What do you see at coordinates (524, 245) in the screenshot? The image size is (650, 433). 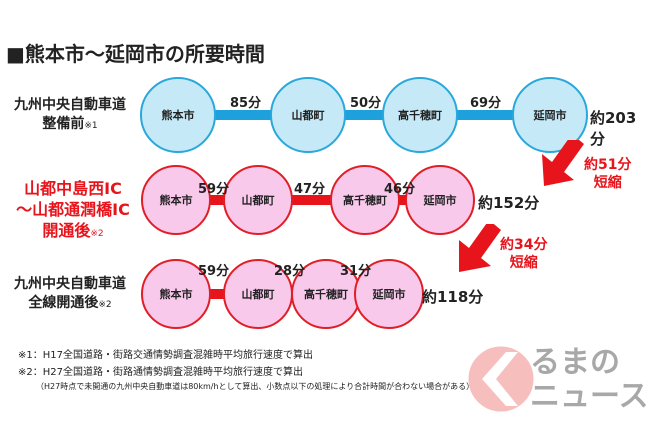 I see `reduction-value: 約34分` at bounding box center [524, 245].